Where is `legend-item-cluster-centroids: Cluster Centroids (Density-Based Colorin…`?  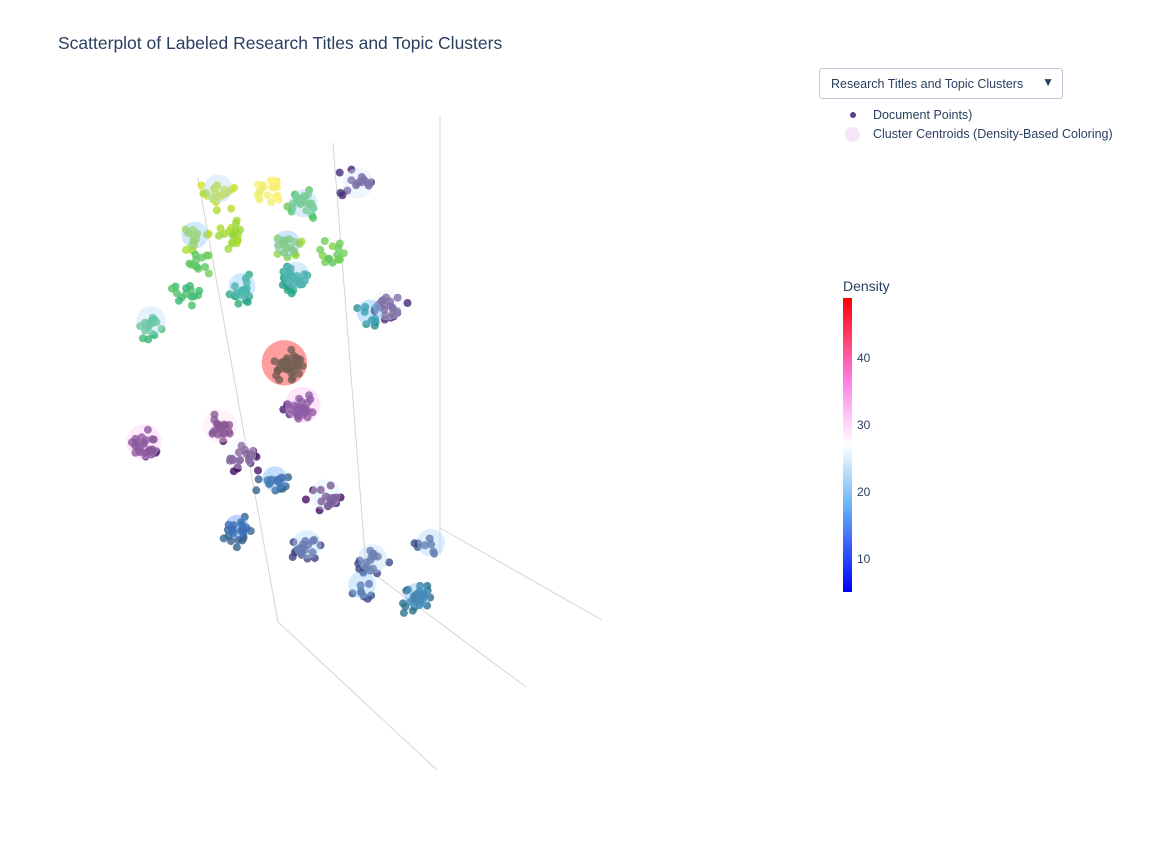
legend-item-cluster-centroids: Cluster Centroids (Density-Based Colorin… is located at coordinates (979, 134).